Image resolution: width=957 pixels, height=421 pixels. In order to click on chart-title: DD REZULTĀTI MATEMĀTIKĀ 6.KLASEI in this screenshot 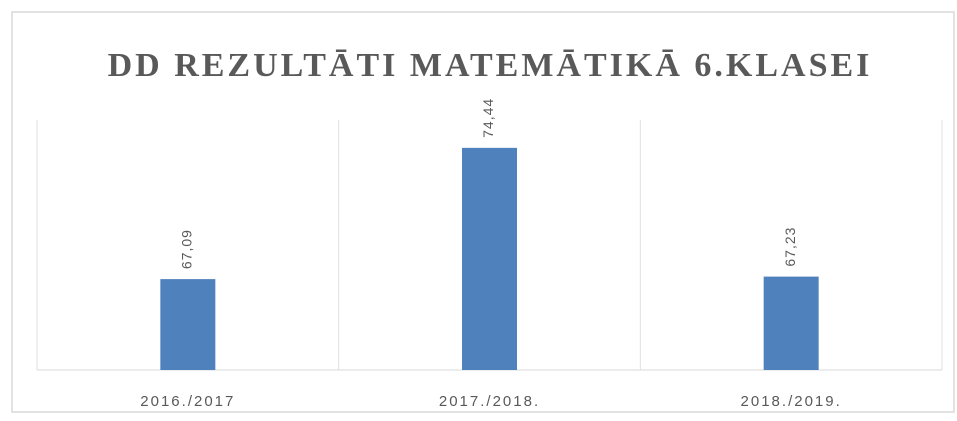, I will do `click(490, 65)`.